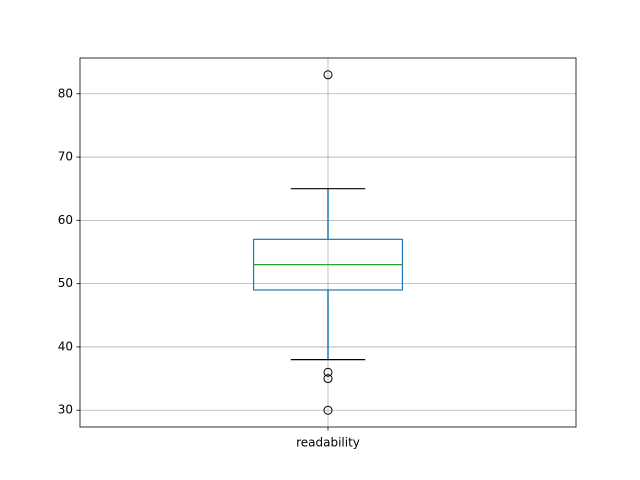 The height and width of the screenshot is (480, 640). Describe the element at coordinates (65, 220) in the screenshot. I see `y-tick-label: 60` at that location.